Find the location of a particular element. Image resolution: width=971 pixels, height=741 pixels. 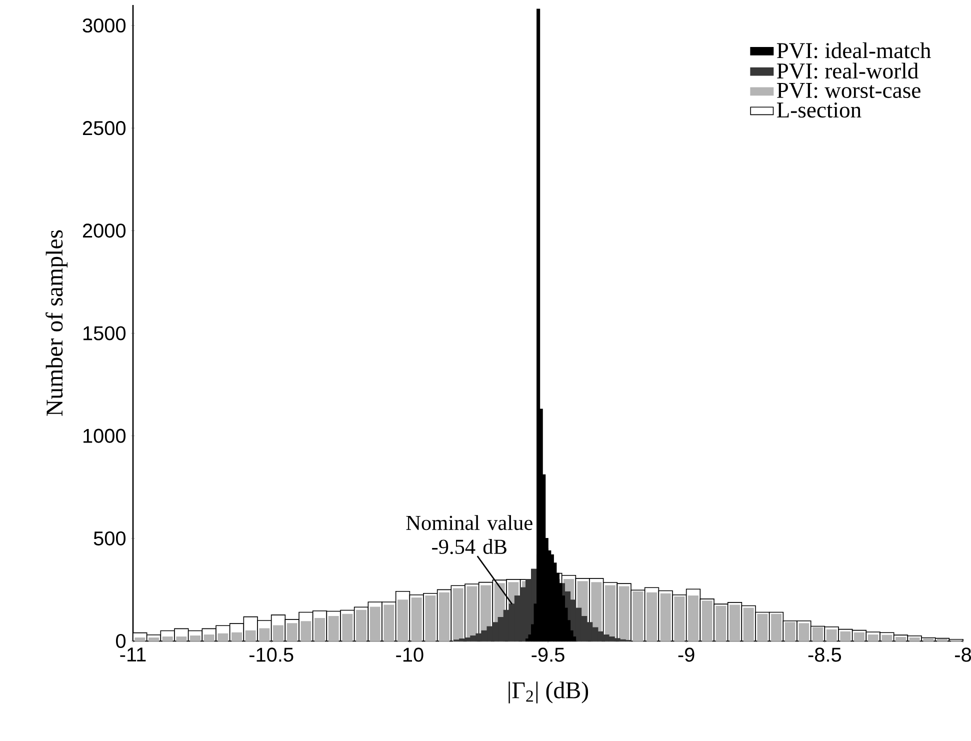

y-tick-label: 0 is located at coordinates (121, 641).